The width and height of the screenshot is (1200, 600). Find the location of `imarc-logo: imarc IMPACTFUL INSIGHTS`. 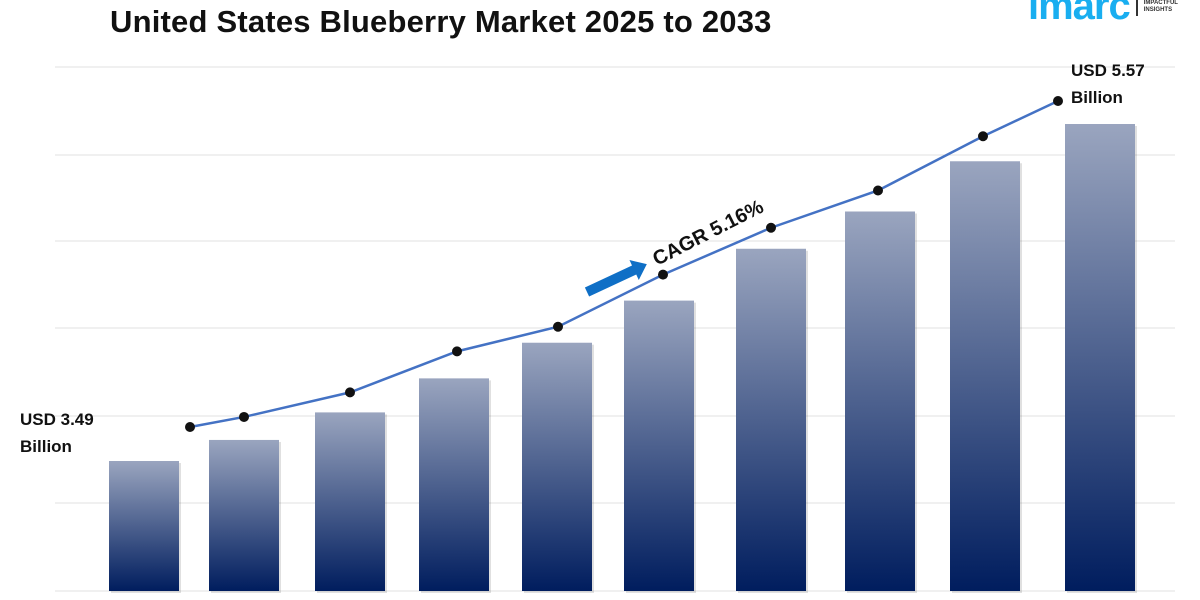

imarc-logo: imarc IMPACTFUL INSIGHTS is located at coordinates (1103, 13).